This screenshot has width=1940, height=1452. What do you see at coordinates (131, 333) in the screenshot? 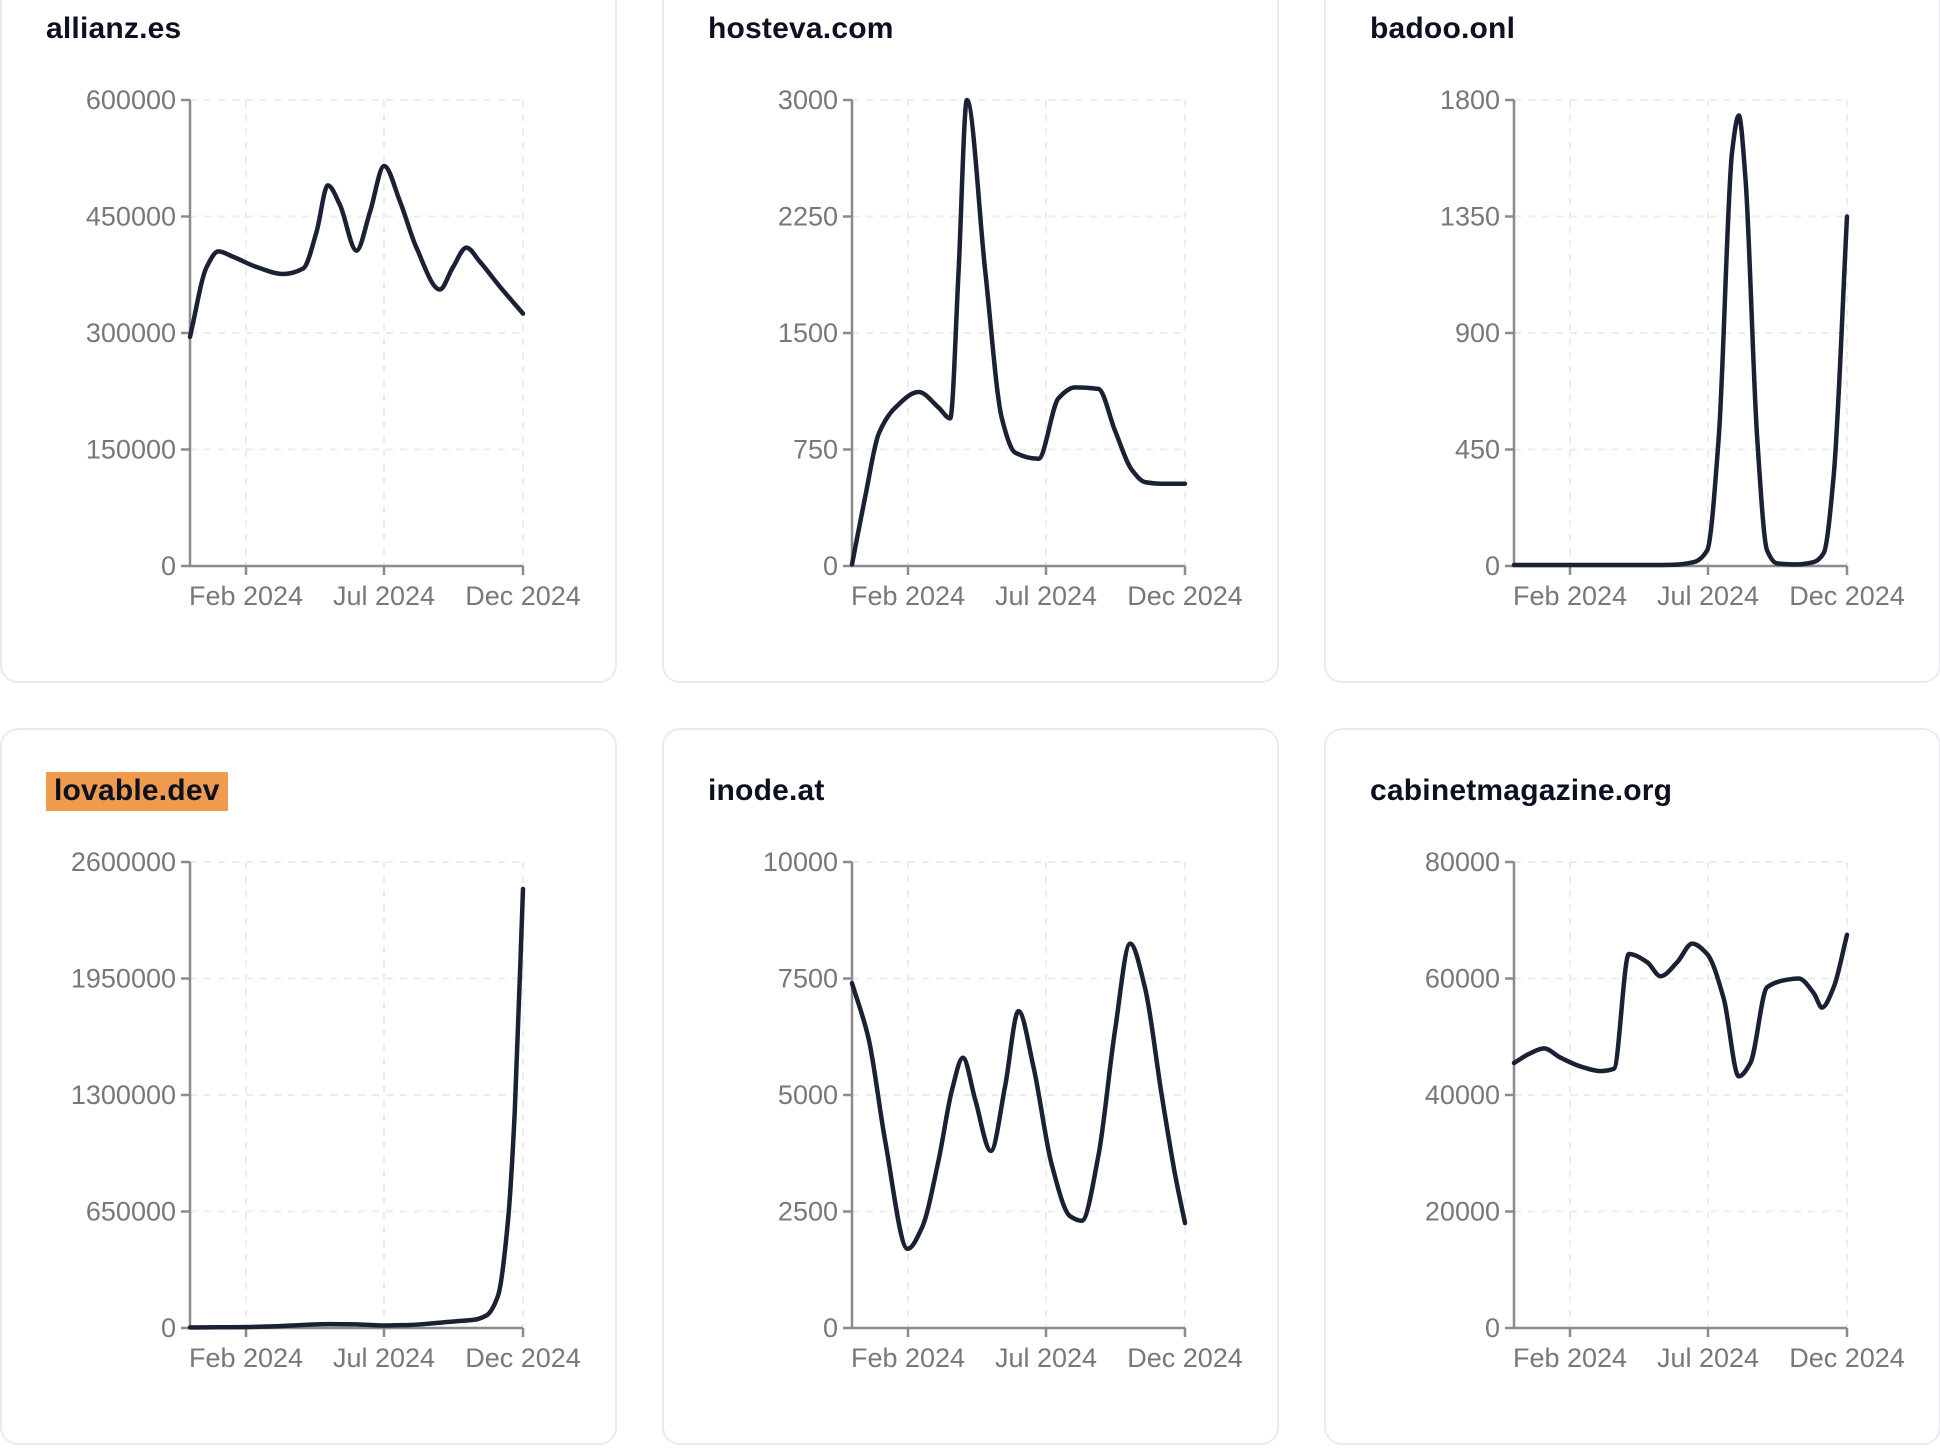
I see `y-axis-tick-label: 300000` at bounding box center [131, 333].